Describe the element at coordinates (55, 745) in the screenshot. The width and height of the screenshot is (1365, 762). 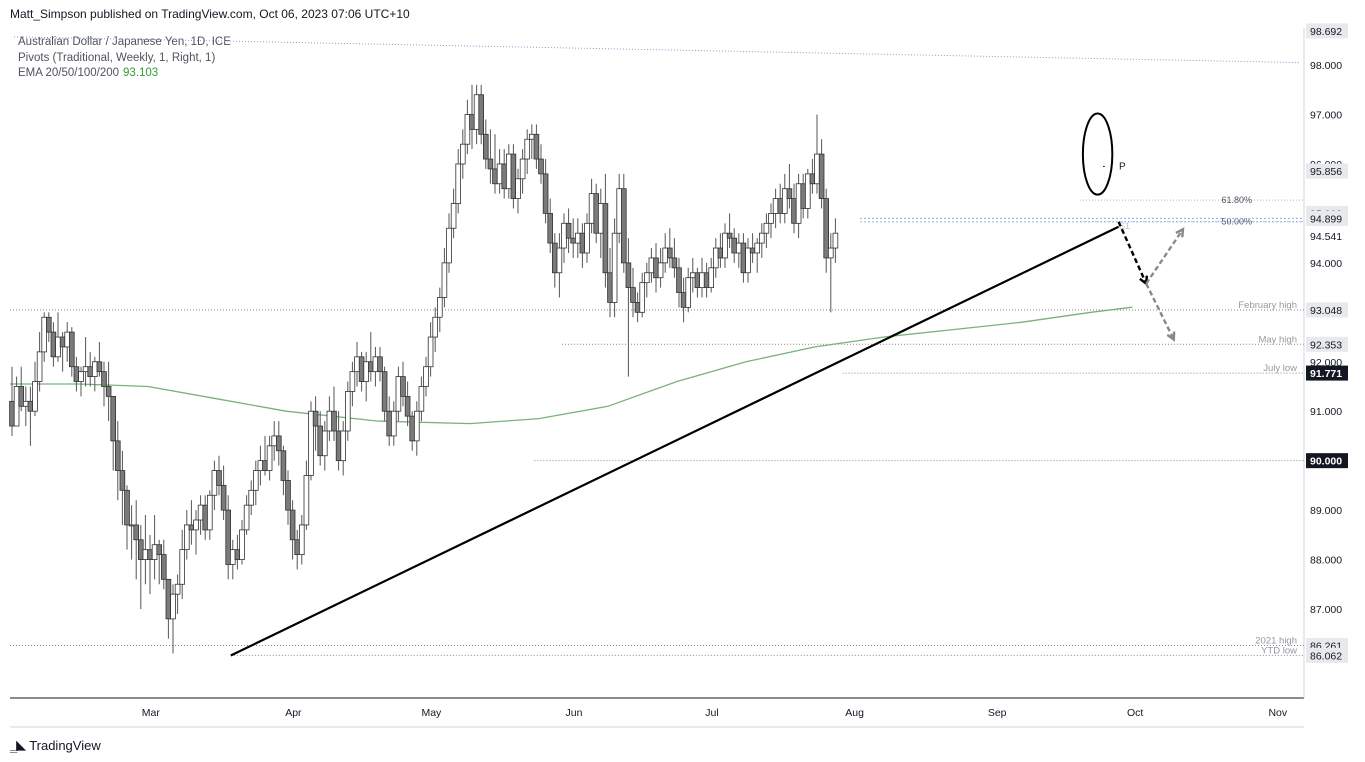
I see `tradingview-brand: ‗◣ TradingView` at that location.